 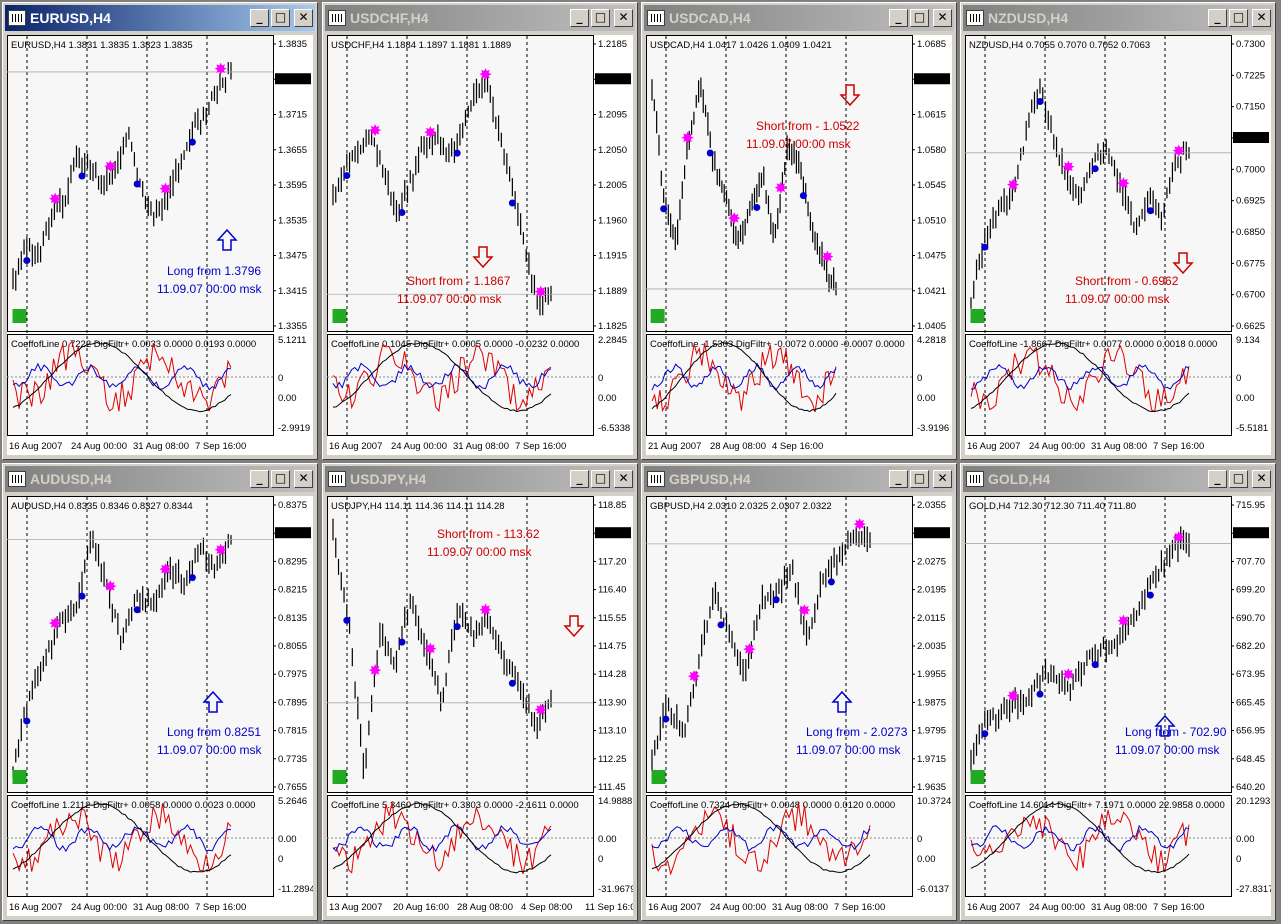 I want to click on chart-titlebar: EURUSD,H4 _ □ ✕, so click(x=160, y=18).